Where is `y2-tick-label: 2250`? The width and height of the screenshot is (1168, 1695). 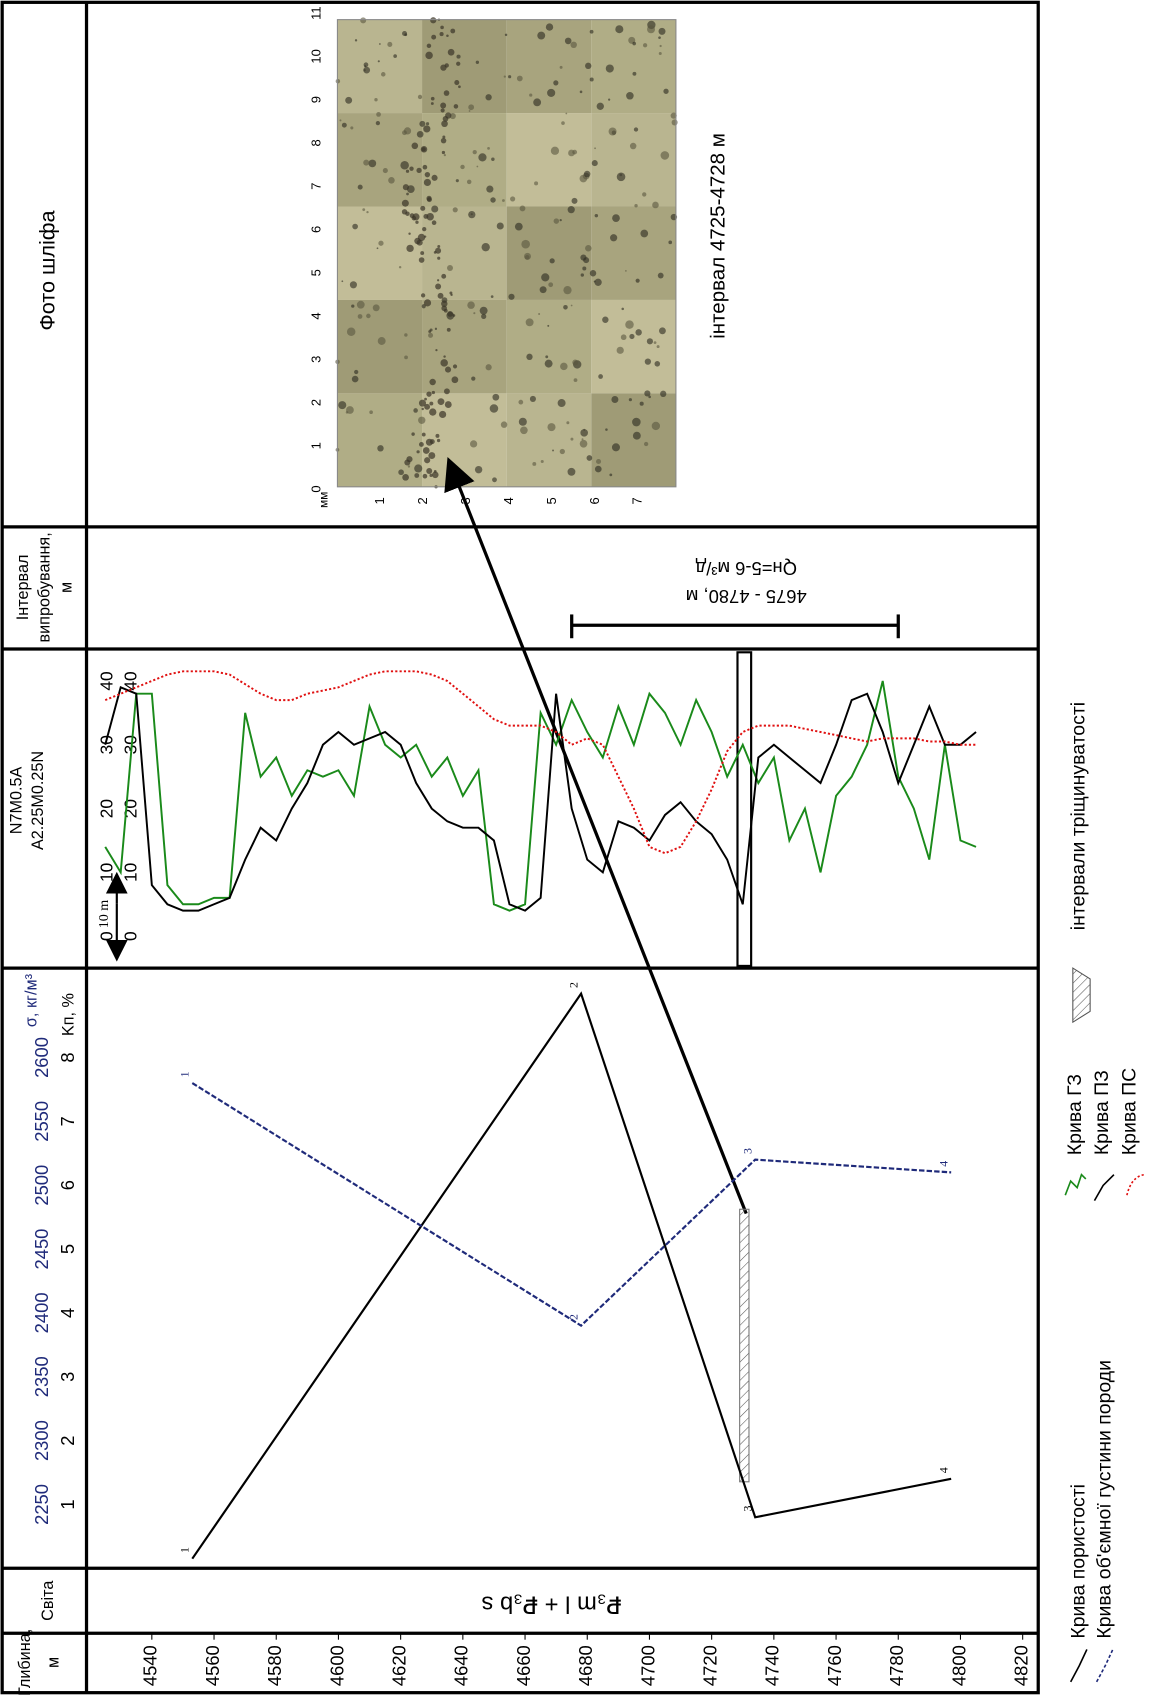
y2-tick-label: 2250 is located at coordinates (41, 1504).